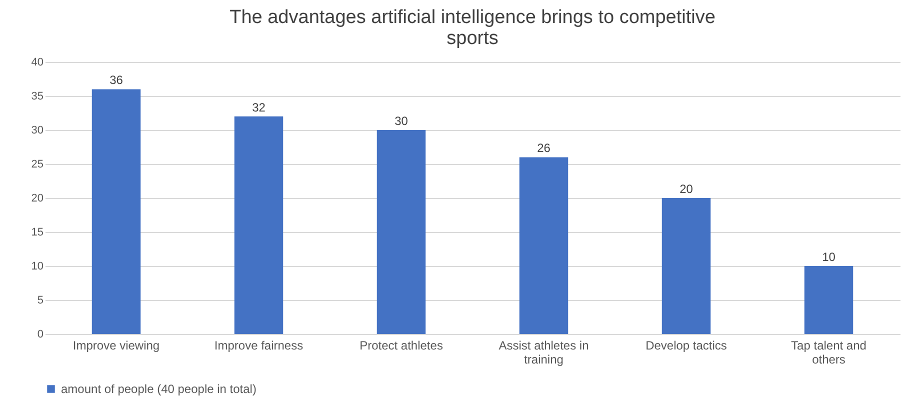 The width and height of the screenshot is (915, 403). Describe the element at coordinates (259, 107) in the screenshot. I see `data-label: 32` at that location.